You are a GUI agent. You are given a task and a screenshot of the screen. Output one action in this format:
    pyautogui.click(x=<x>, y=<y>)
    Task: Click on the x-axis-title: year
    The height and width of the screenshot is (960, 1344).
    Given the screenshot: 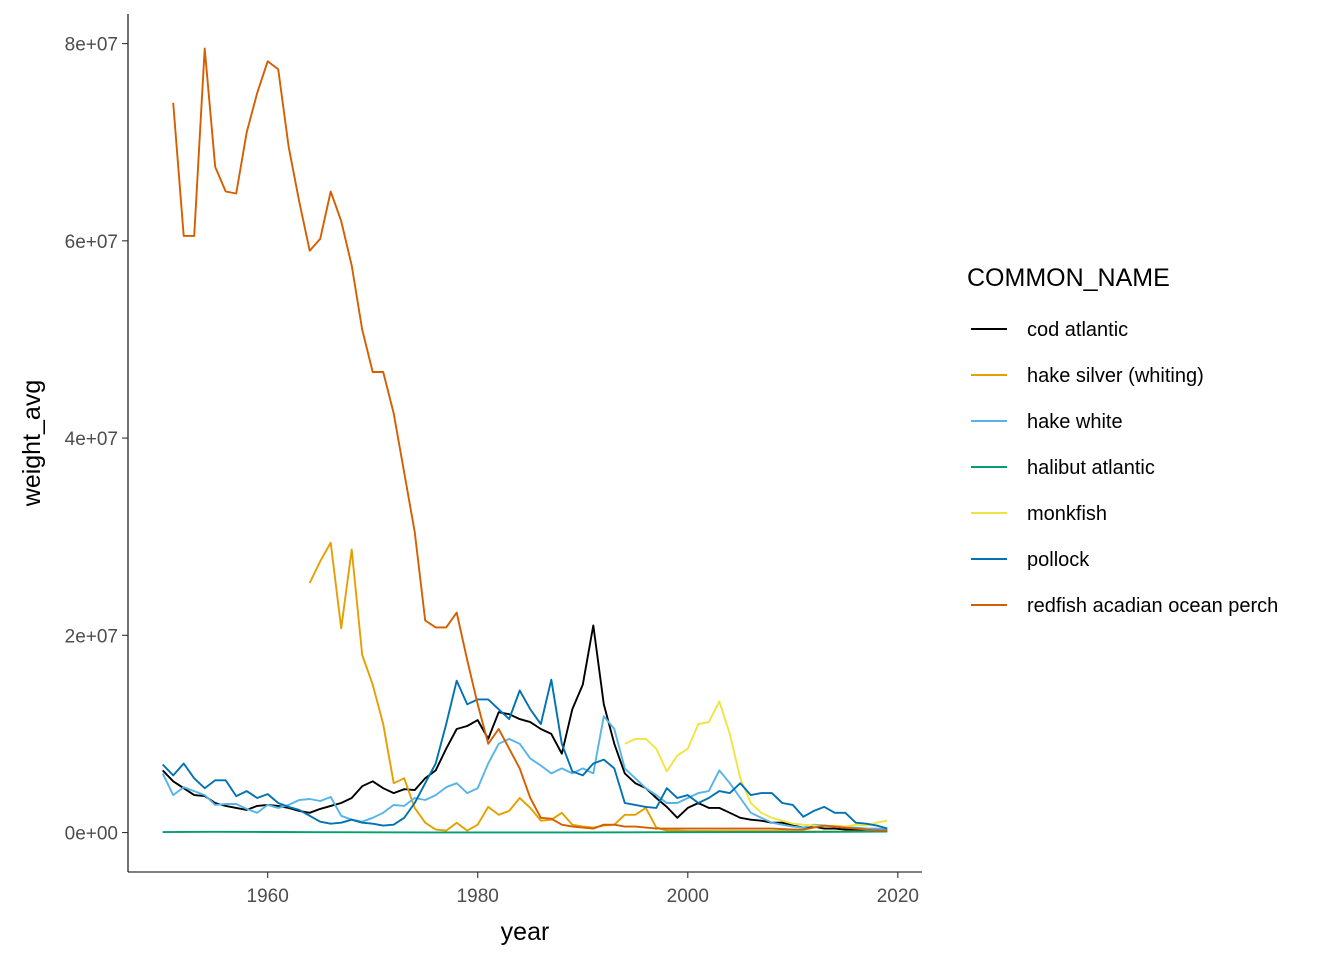 What is the action you would take?
    pyautogui.click(x=525, y=932)
    